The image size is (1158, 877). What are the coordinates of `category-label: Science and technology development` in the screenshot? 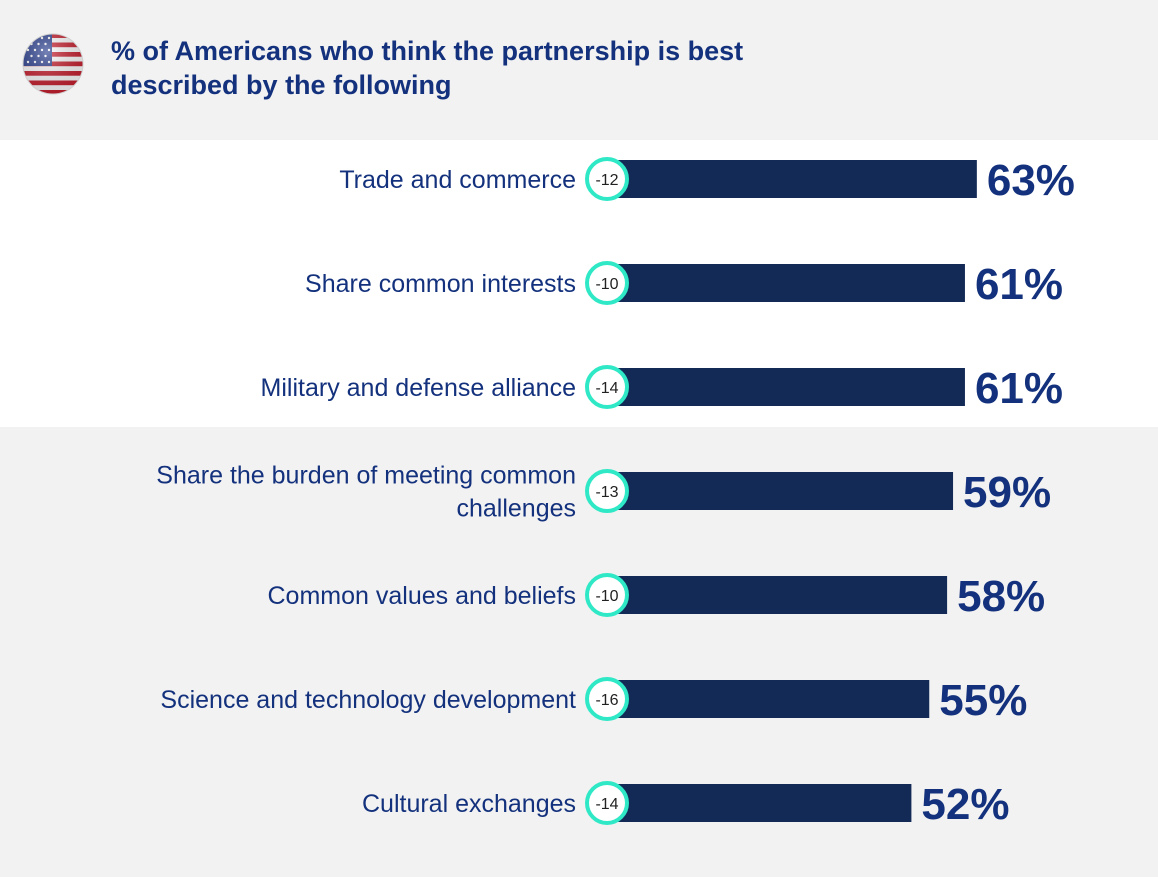 It's located at (368, 700).